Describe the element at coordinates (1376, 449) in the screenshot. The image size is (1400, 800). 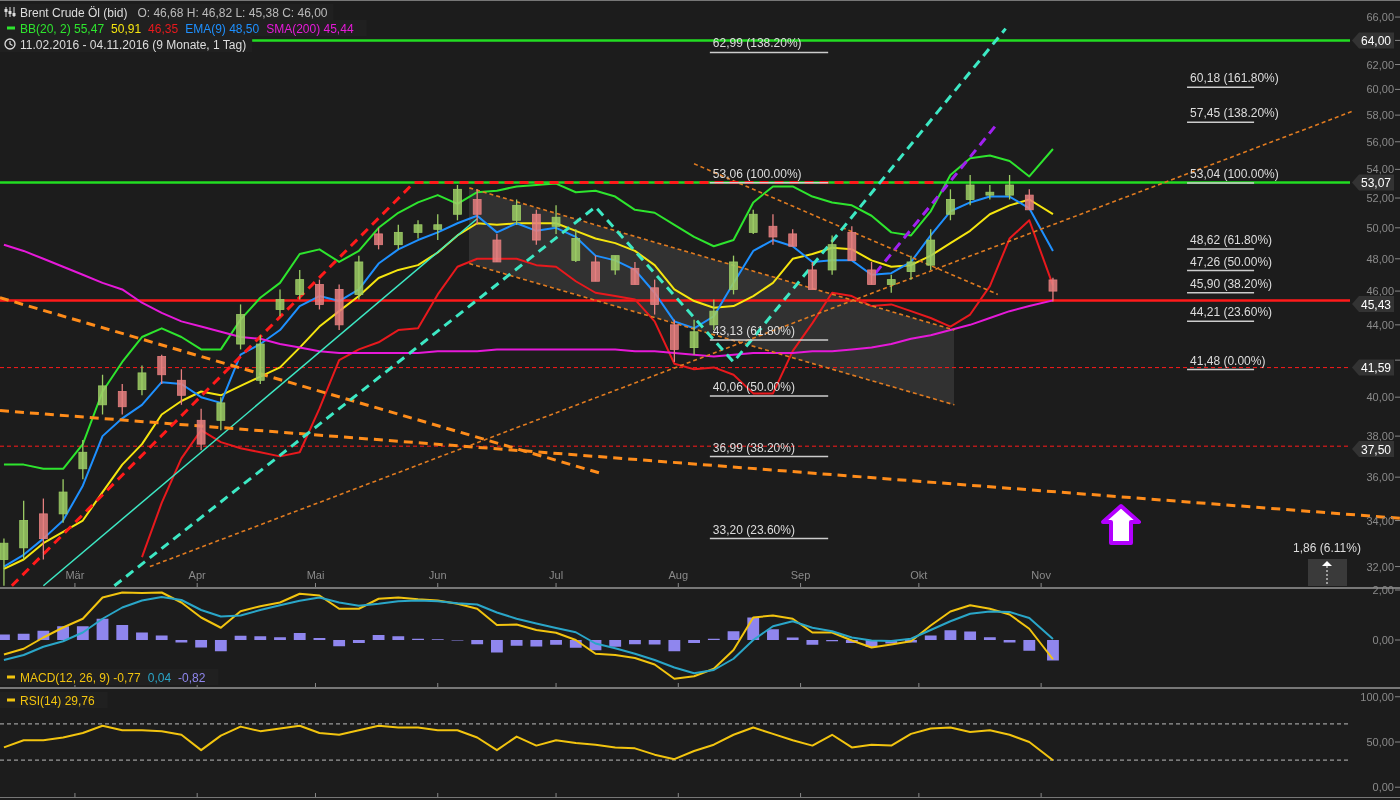
I see `ref-line-label: 37,50` at that location.